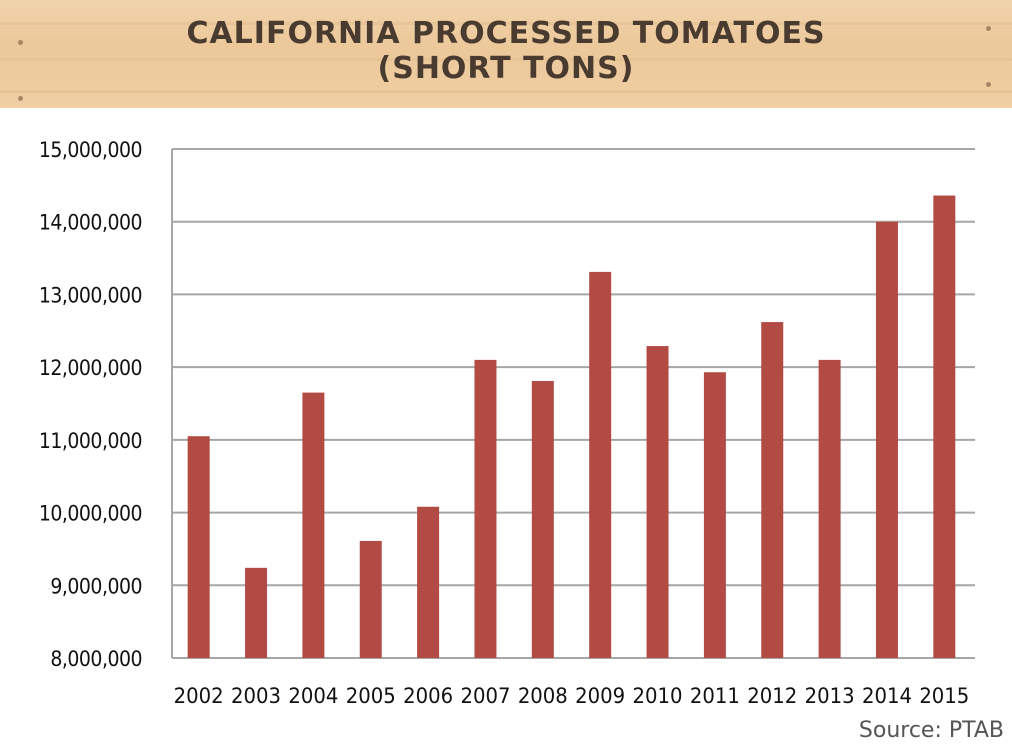 Image resolution: width=1012 pixels, height=756 pixels. I want to click on bar-2015, so click(944, 426).